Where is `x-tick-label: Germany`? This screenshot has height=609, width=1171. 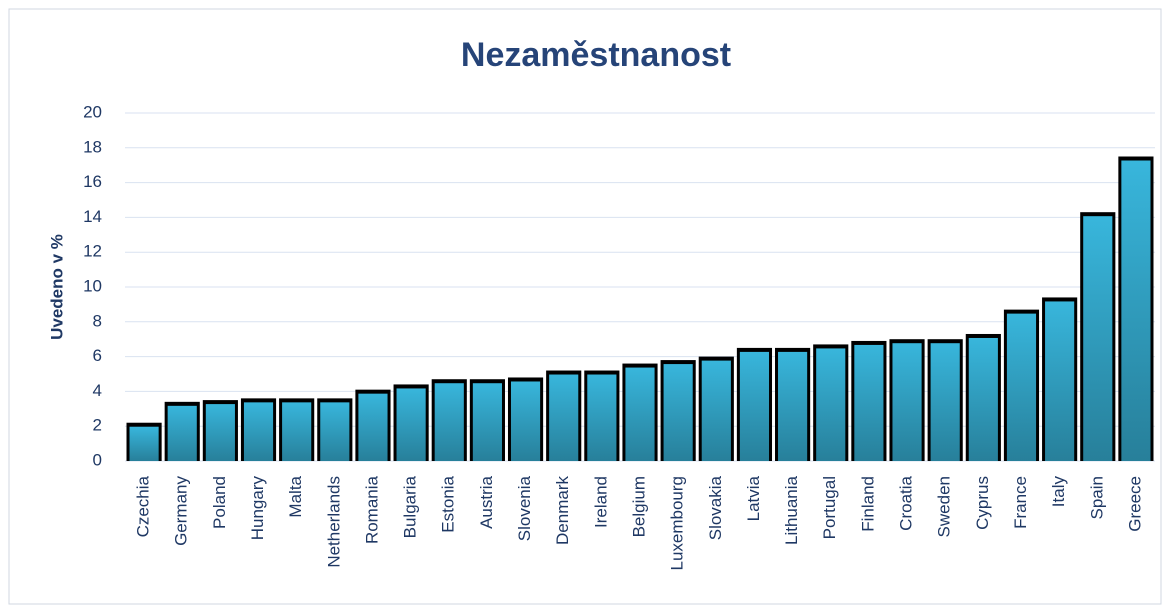 x-tick-label: Germany is located at coordinates (181, 511).